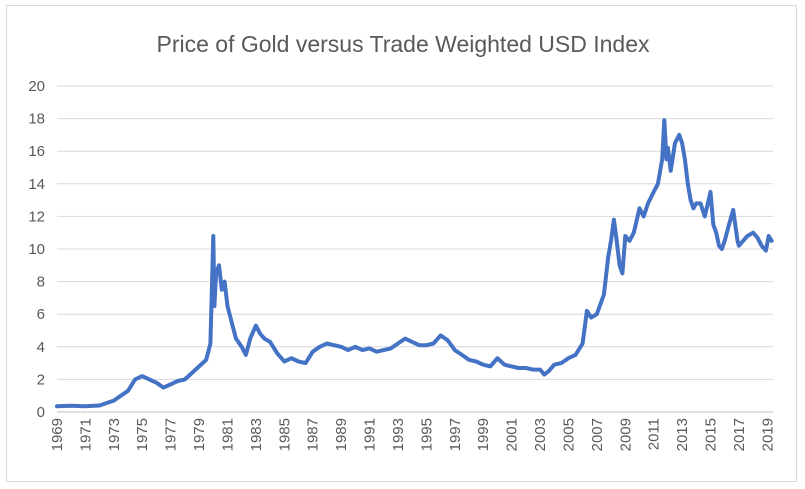  I want to click on y-tick-label: 10, so click(36, 249).